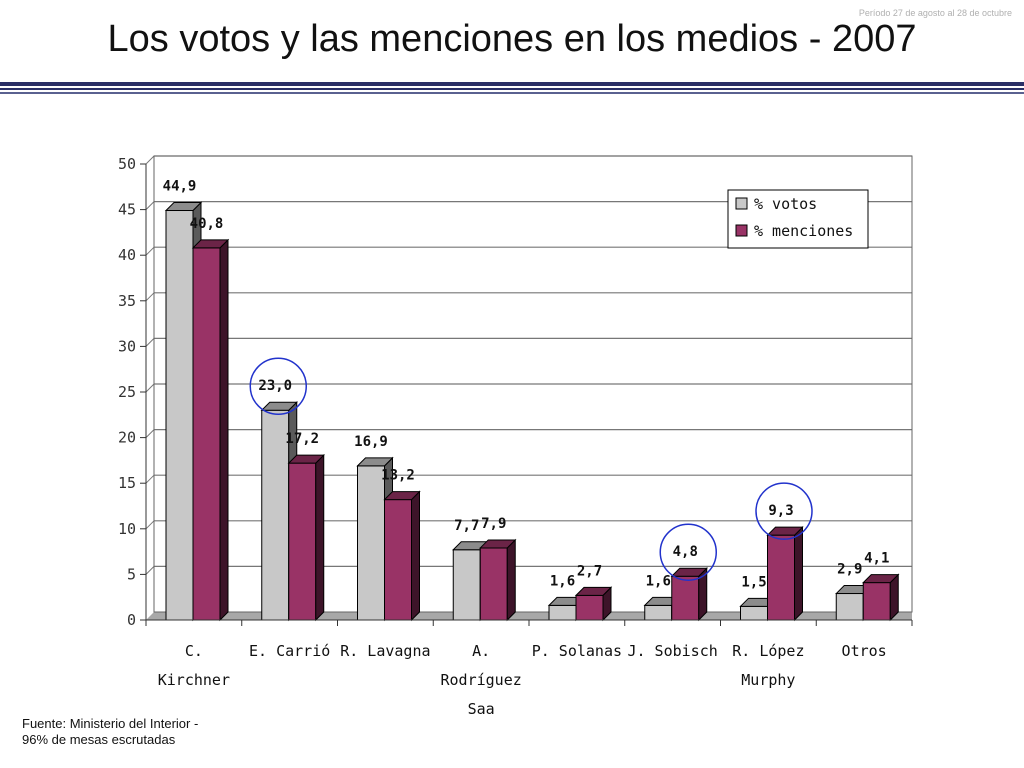 This screenshot has width=1024, height=768. Describe the element at coordinates (481, 651) in the screenshot. I see `x-category-label-3: A.` at that location.